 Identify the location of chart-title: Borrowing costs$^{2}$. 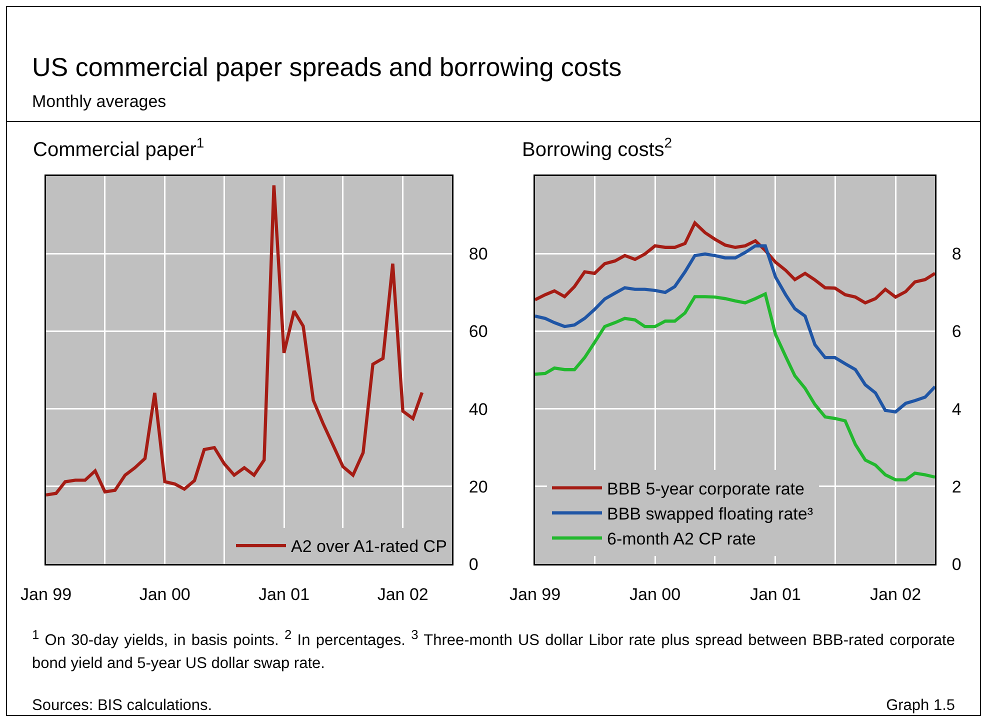
(597, 147).